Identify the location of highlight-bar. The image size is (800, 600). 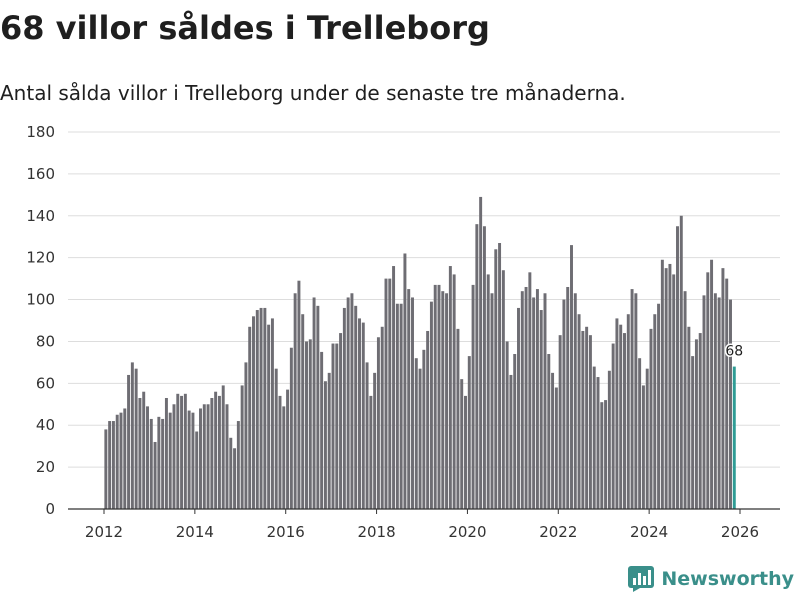
(734, 437).